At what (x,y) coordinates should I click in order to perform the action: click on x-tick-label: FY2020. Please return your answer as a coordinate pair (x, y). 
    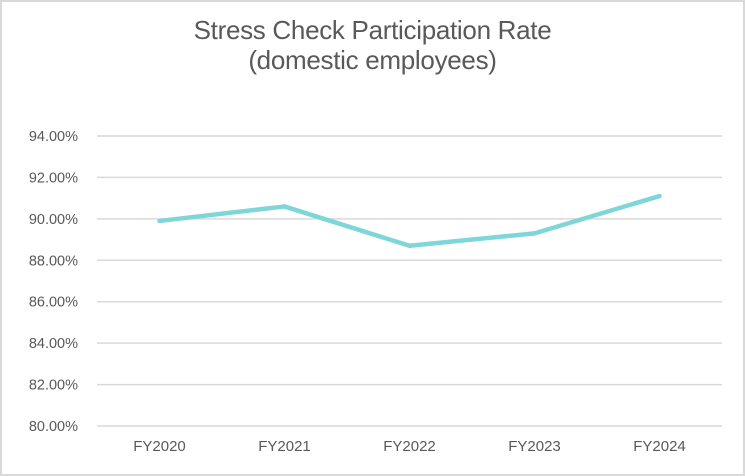
    Looking at the image, I should click on (159, 446).